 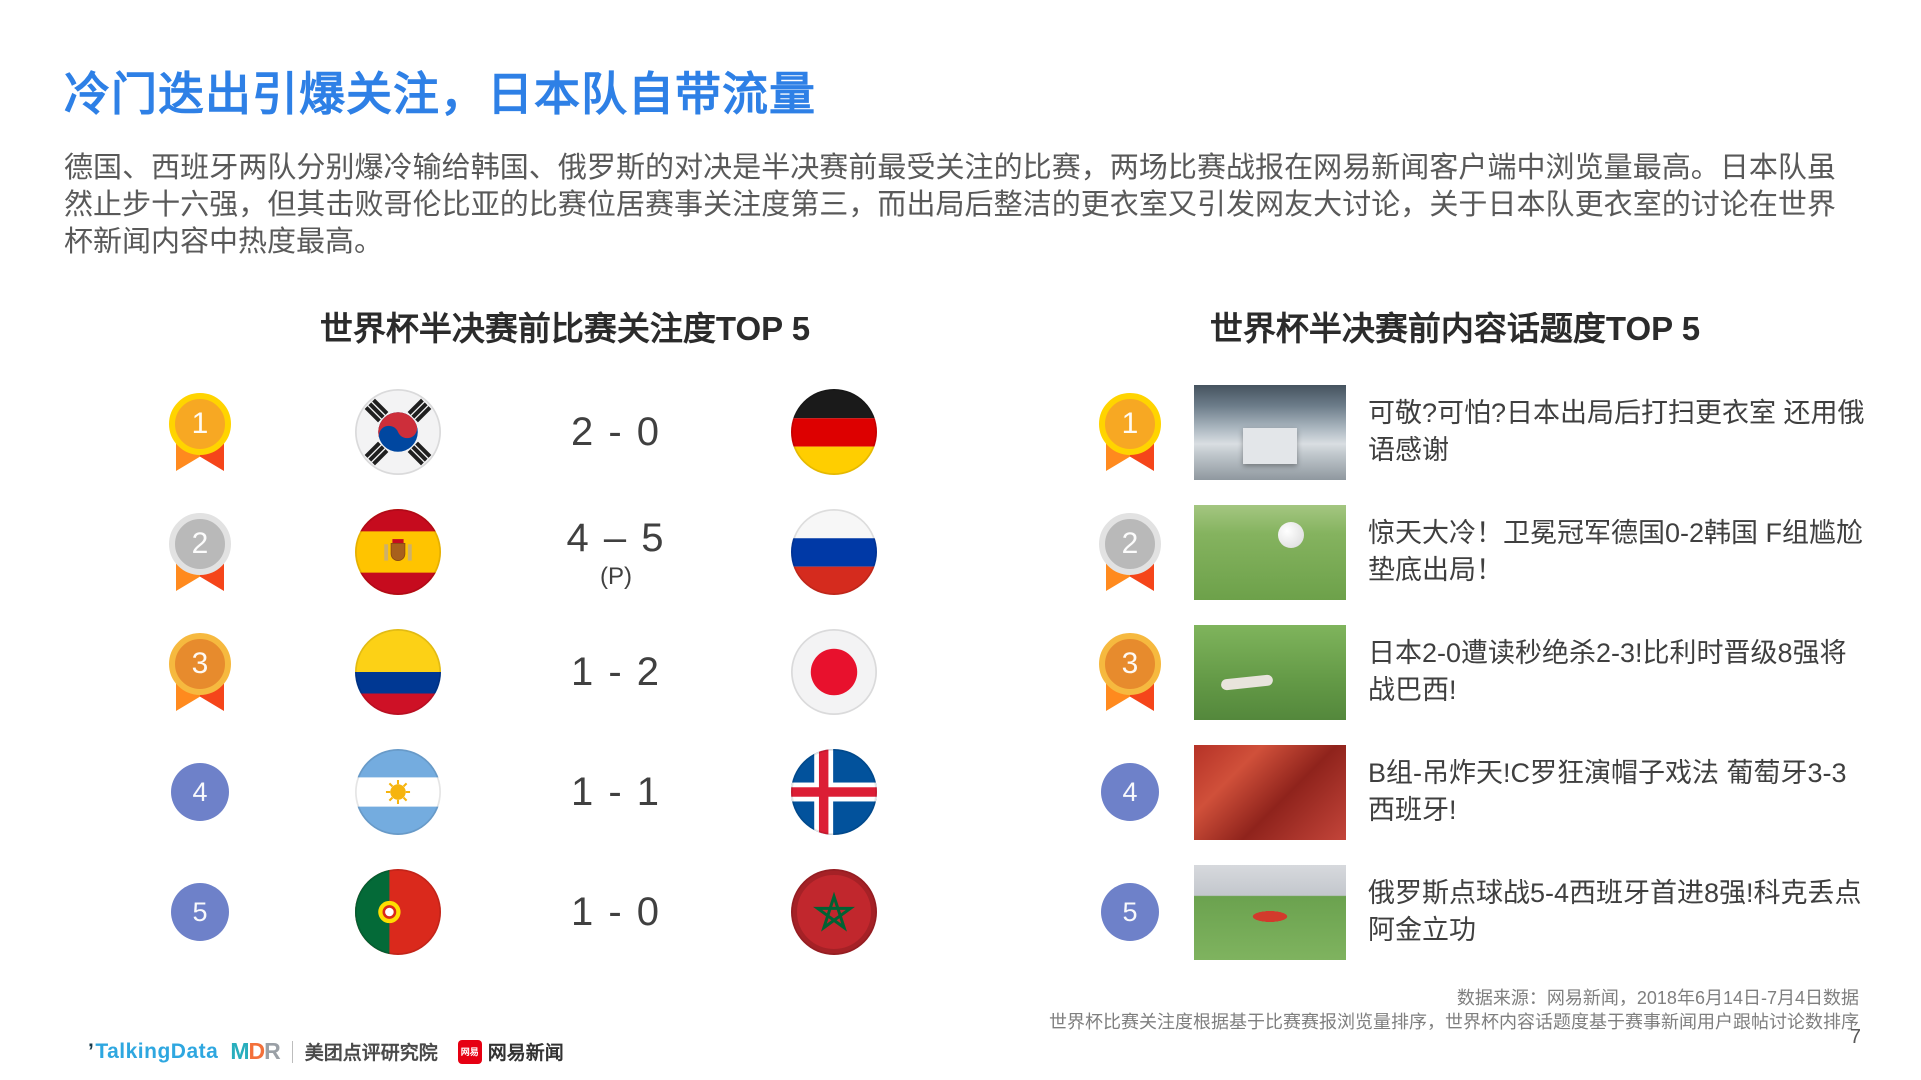 What do you see at coordinates (616, 576) in the screenshot?
I see `penalty-note: (P)` at bounding box center [616, 576].